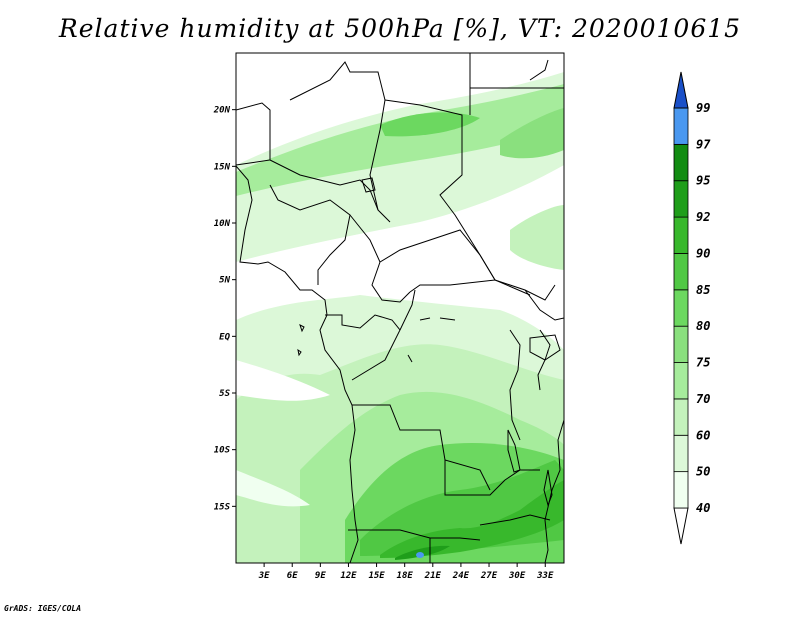 The width and height of the screenshot is (800, 618). I want to click on border-gabon, so click(363, 347).